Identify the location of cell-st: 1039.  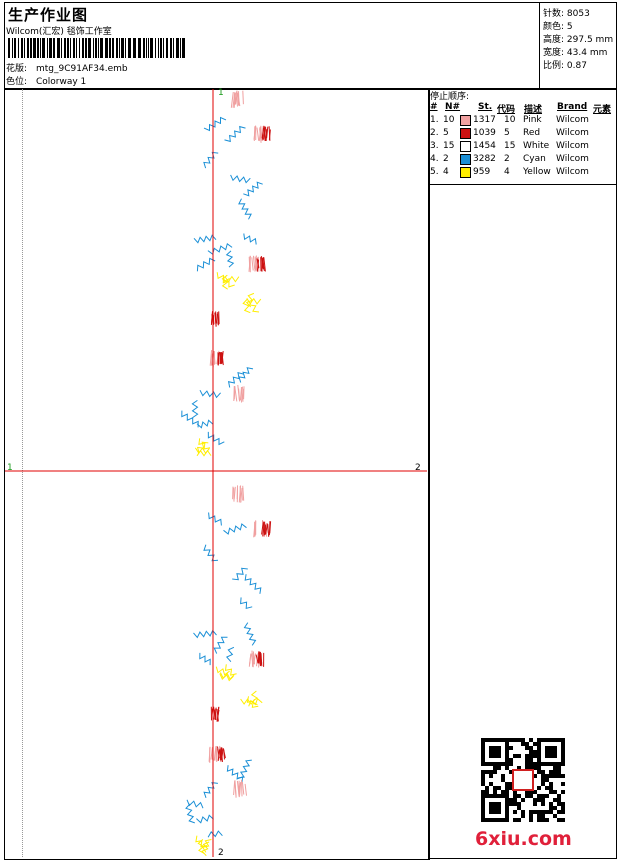
(484, 133).